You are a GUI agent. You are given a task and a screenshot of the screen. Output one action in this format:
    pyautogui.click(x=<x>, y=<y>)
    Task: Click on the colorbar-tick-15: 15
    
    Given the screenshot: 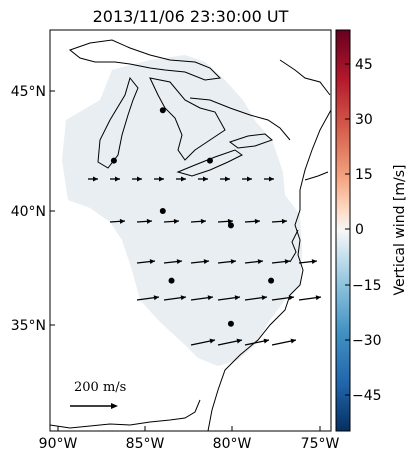 What is the action you would take?
    pyautogui.click(x=364, y=175)
    